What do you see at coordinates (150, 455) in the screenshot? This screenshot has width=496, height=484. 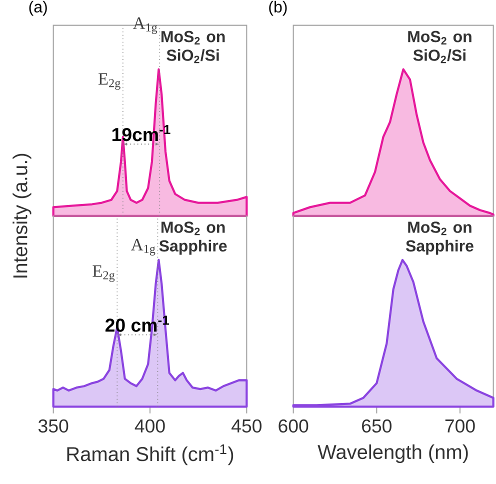 I see `x-axis-title: Raman Shift (cm$^{-1}$)` at bounding box center [150, 455].